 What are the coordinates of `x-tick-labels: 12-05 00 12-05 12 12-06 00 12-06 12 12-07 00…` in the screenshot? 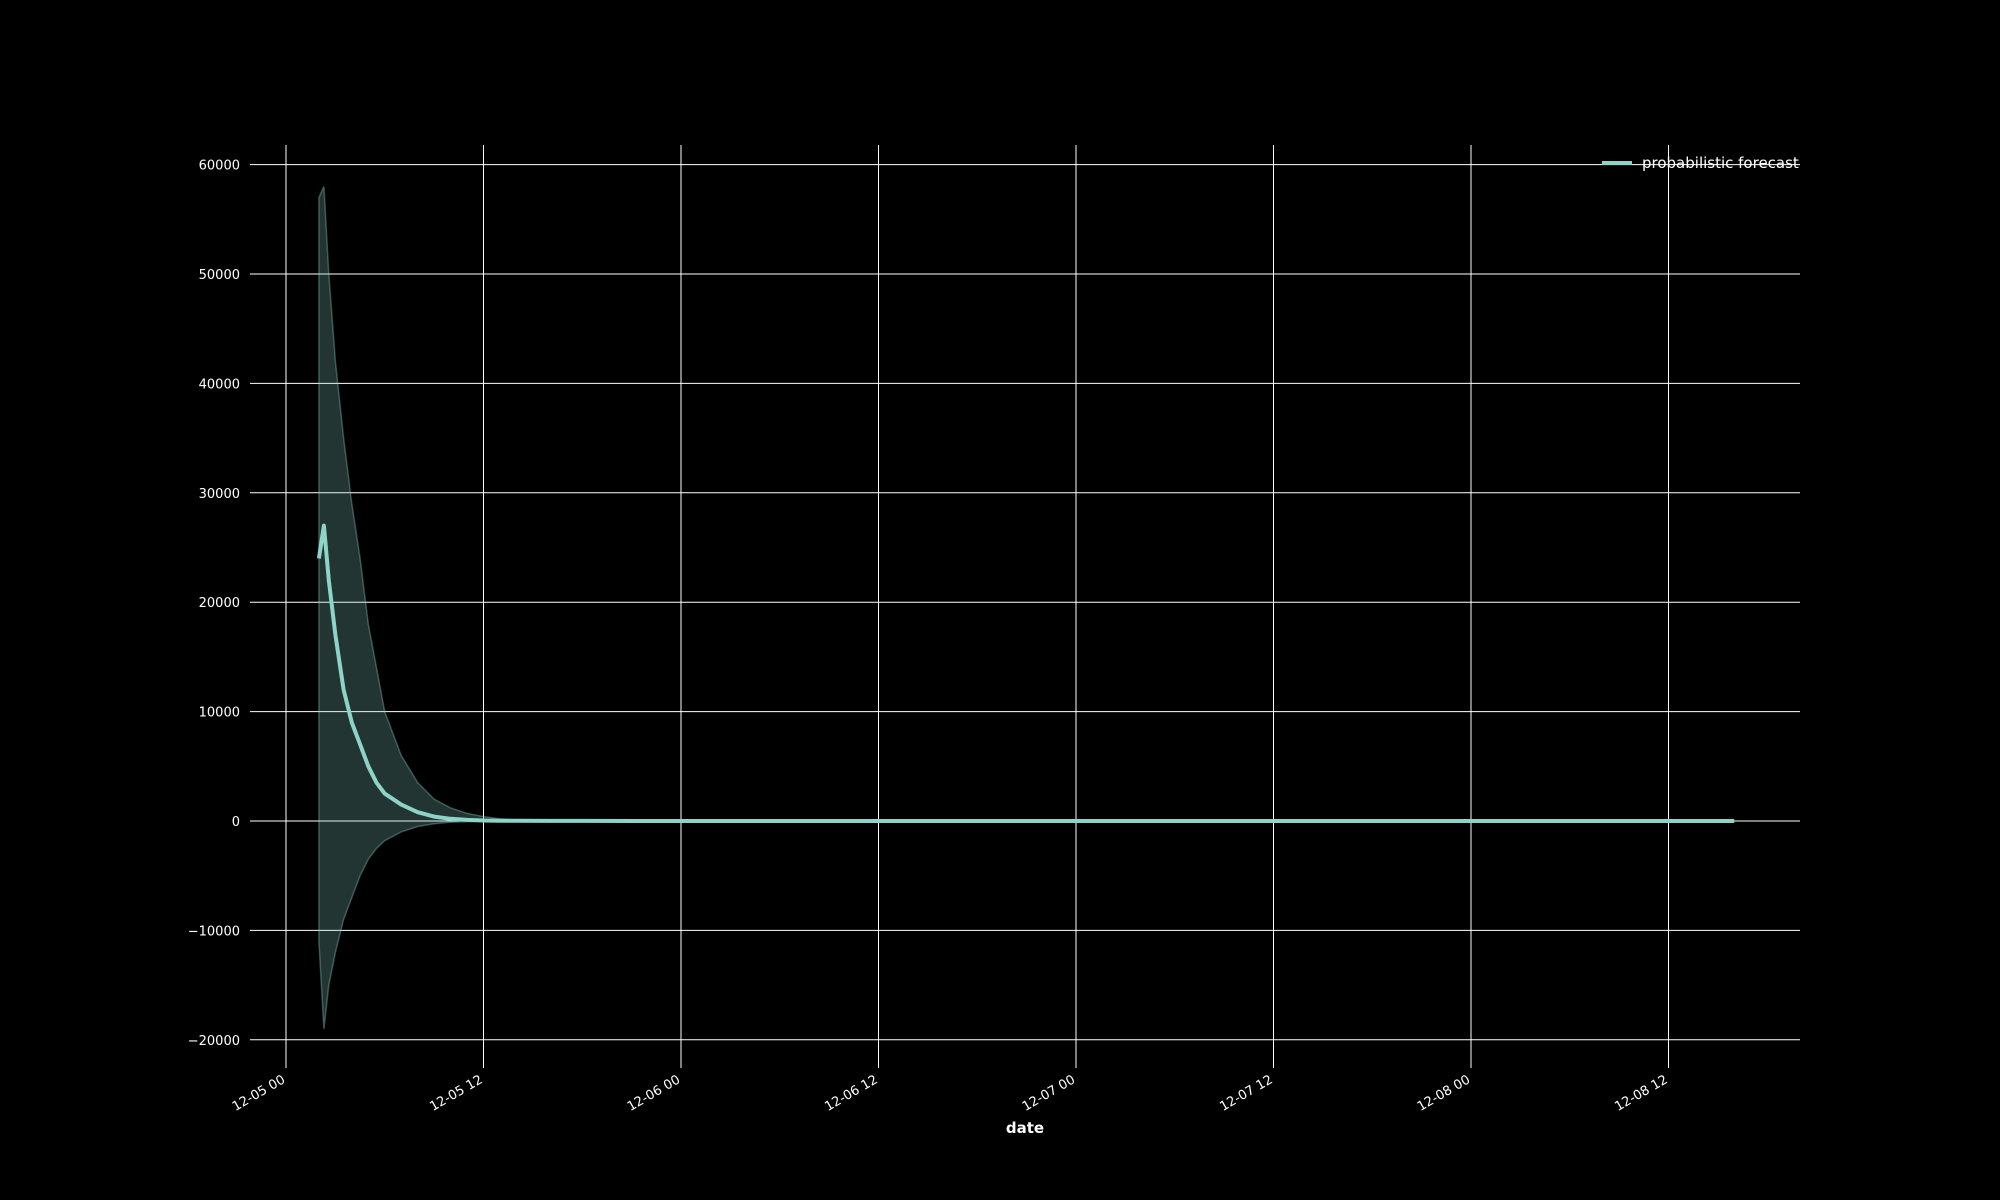 It's located at (950, 1093).